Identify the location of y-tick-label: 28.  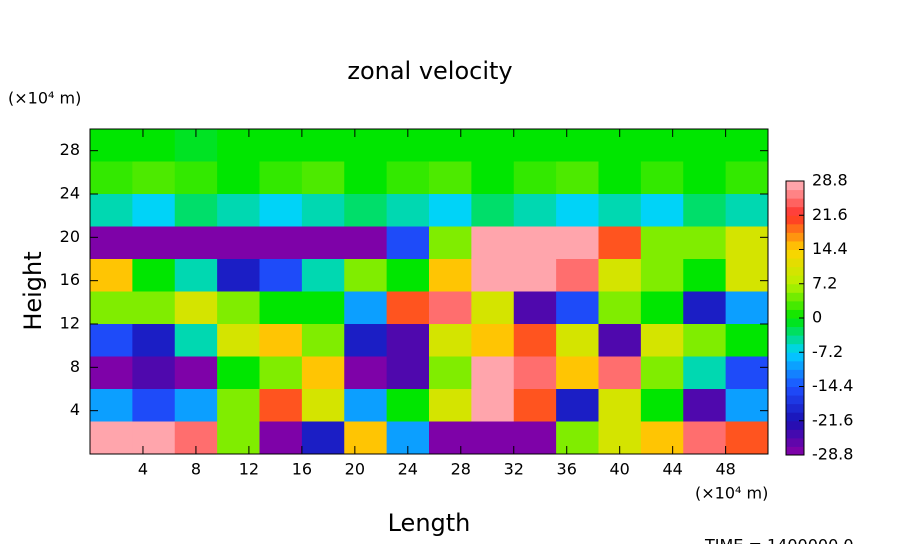
(70, 149).